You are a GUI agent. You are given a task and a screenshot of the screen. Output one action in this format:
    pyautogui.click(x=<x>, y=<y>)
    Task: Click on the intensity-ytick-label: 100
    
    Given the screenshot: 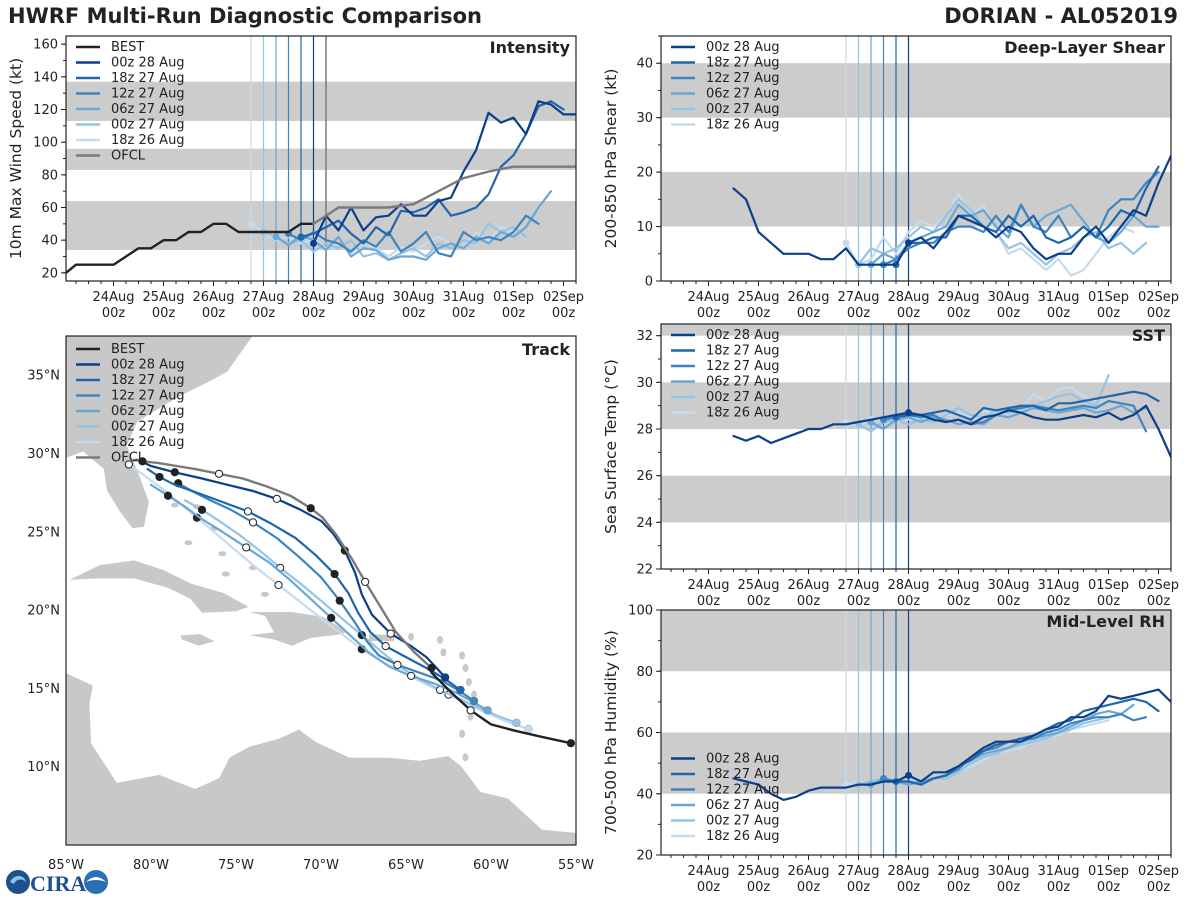 What is the action you would take?
    pyautogui.click(x=45, y=143)
    